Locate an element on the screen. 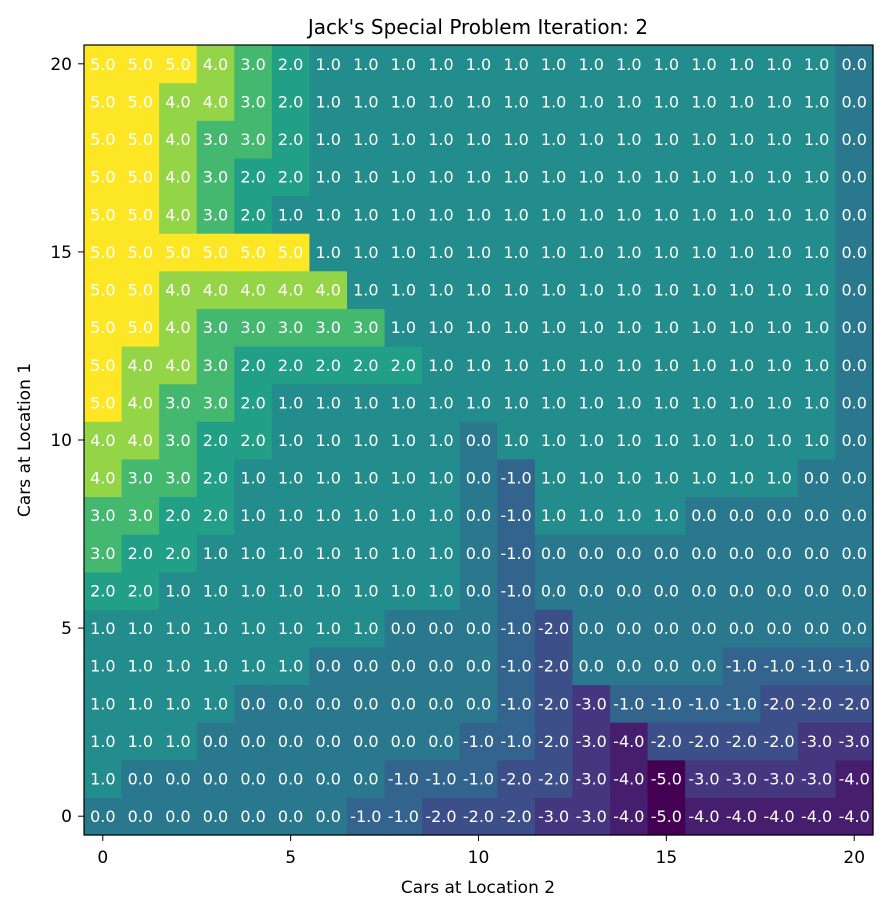  x-tick-label-0: 0 is located at coordinates (102, 858).